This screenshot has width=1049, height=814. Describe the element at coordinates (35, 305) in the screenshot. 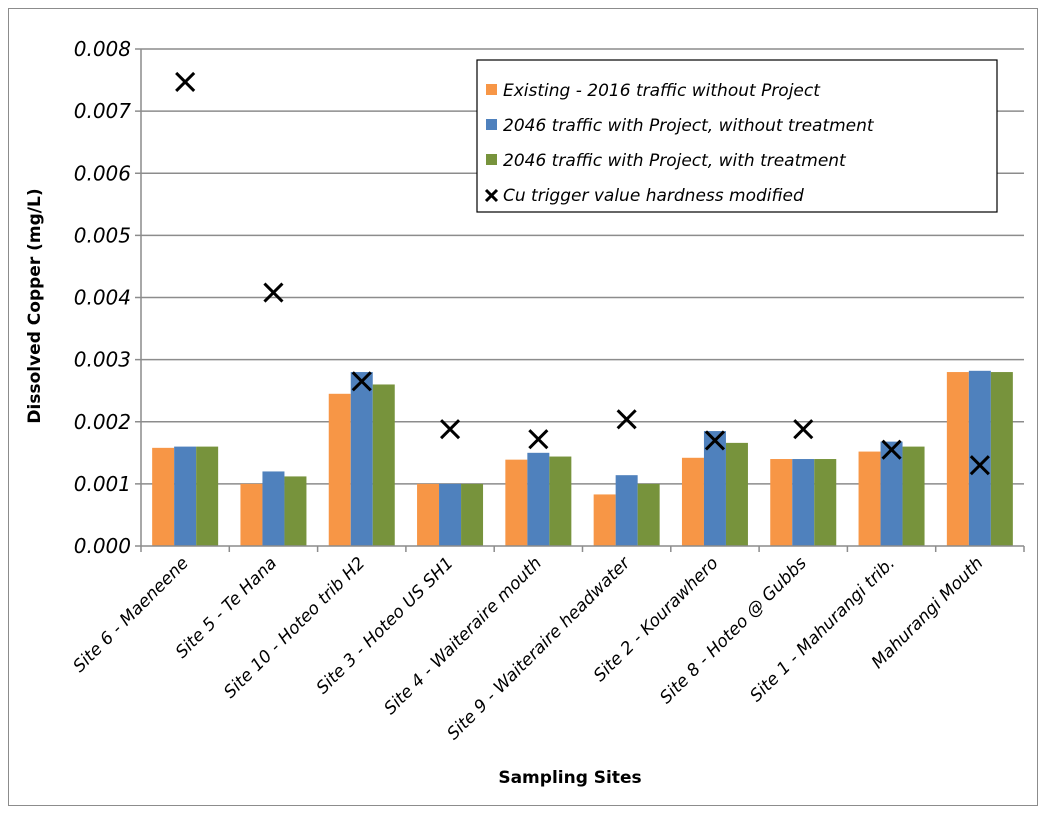

I see `y-axis-title: Dissolved Copper (mg/L)` at that location.